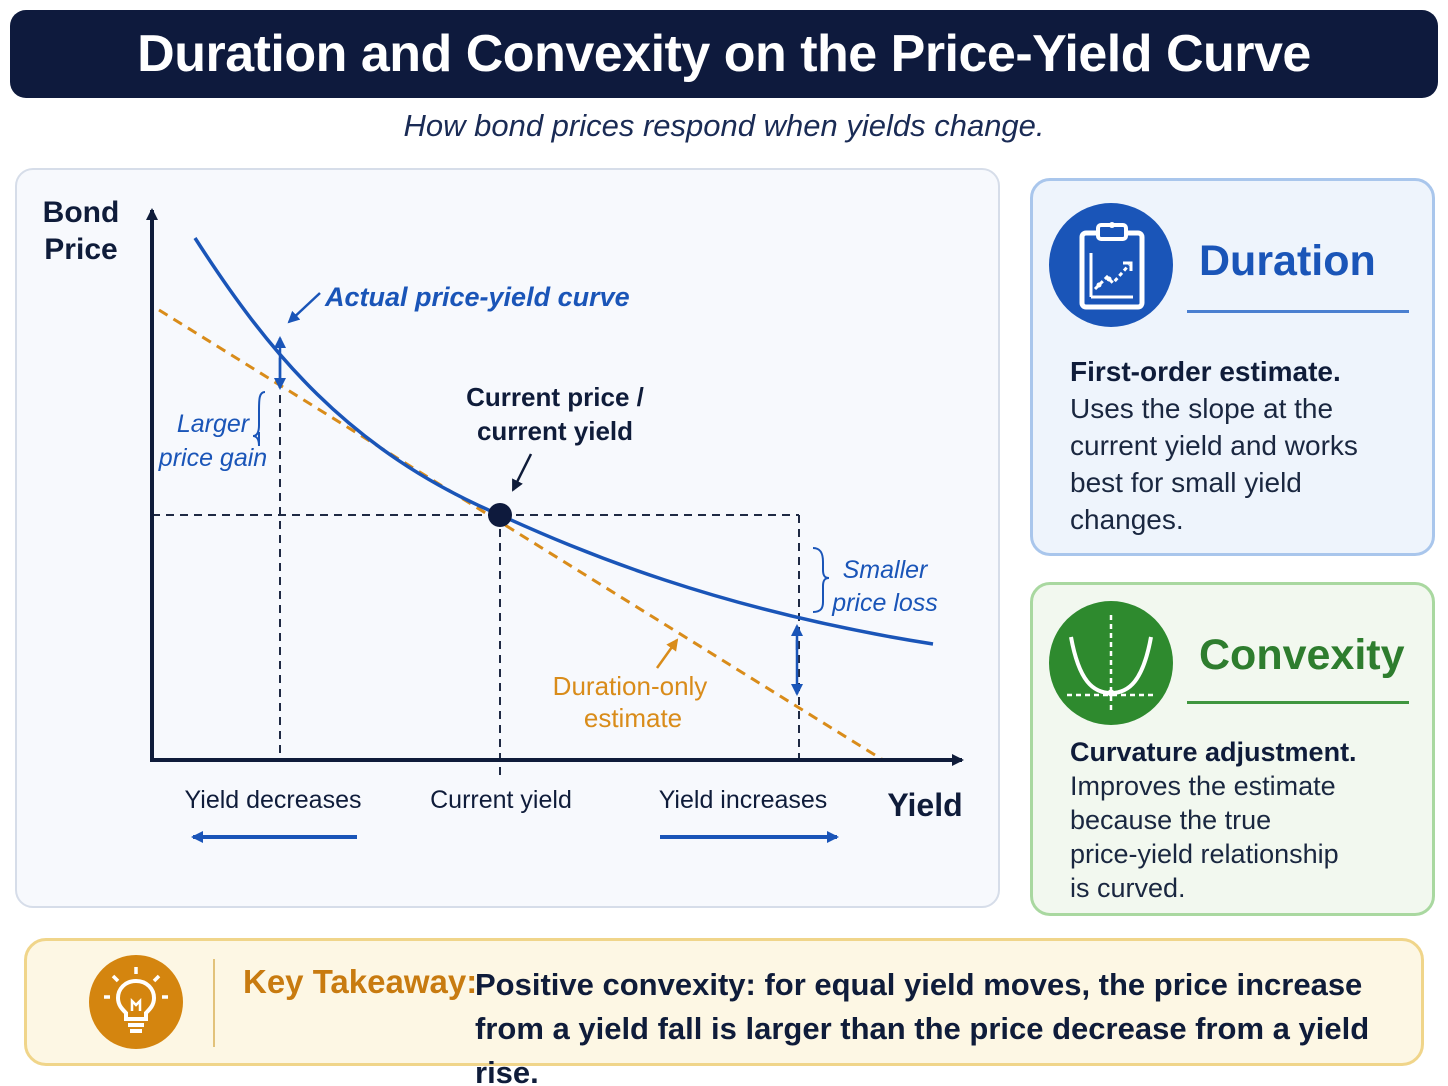 The height and width of the screenshot is (1086, 1448). I want to click on current-point-label-line2: current yield, so click(555, 431).